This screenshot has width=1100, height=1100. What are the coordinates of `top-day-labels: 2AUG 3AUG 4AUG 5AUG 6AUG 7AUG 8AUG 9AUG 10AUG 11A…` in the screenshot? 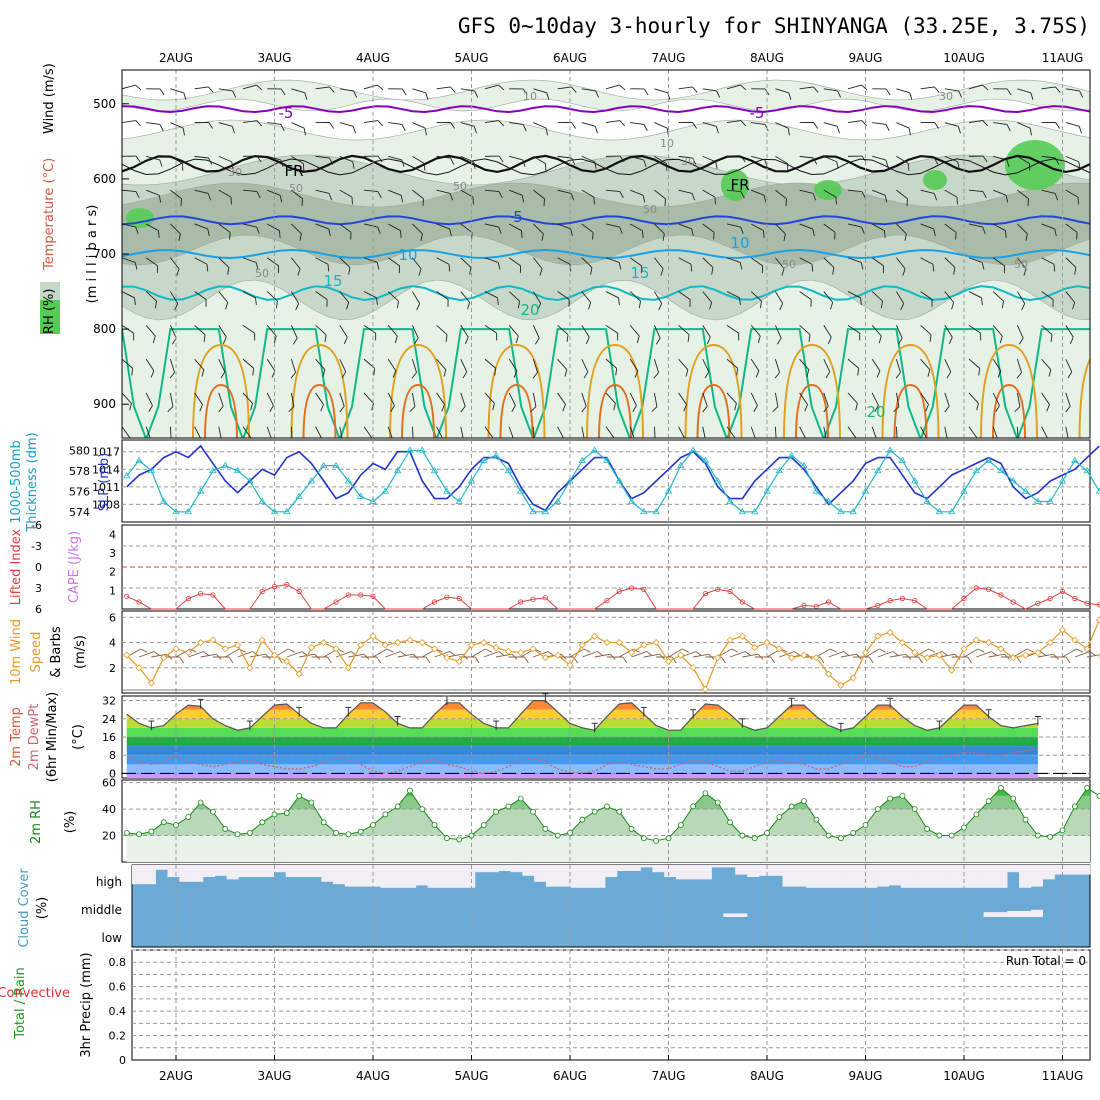 It's located at (621, 58).